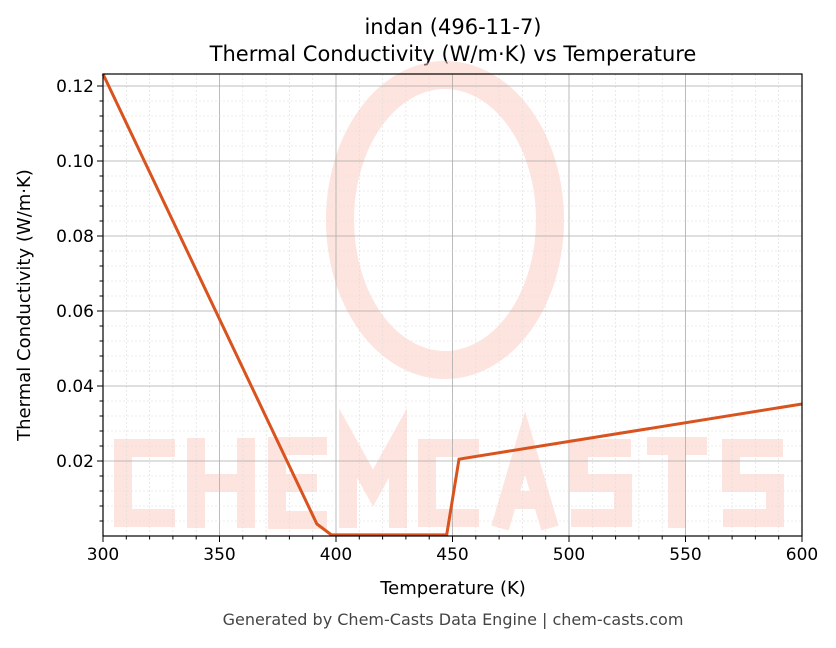 The image size is (836, 648). I want to click on x-tick-label: 500, so click(569, 555).